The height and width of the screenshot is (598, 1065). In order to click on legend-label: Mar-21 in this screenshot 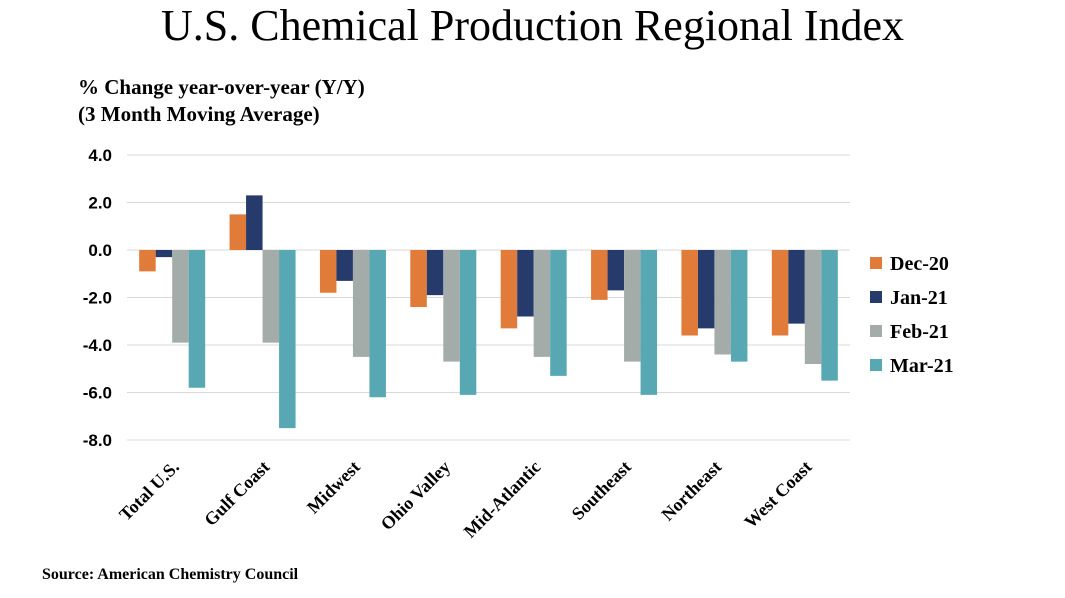, I will do `click(922, 366)`.